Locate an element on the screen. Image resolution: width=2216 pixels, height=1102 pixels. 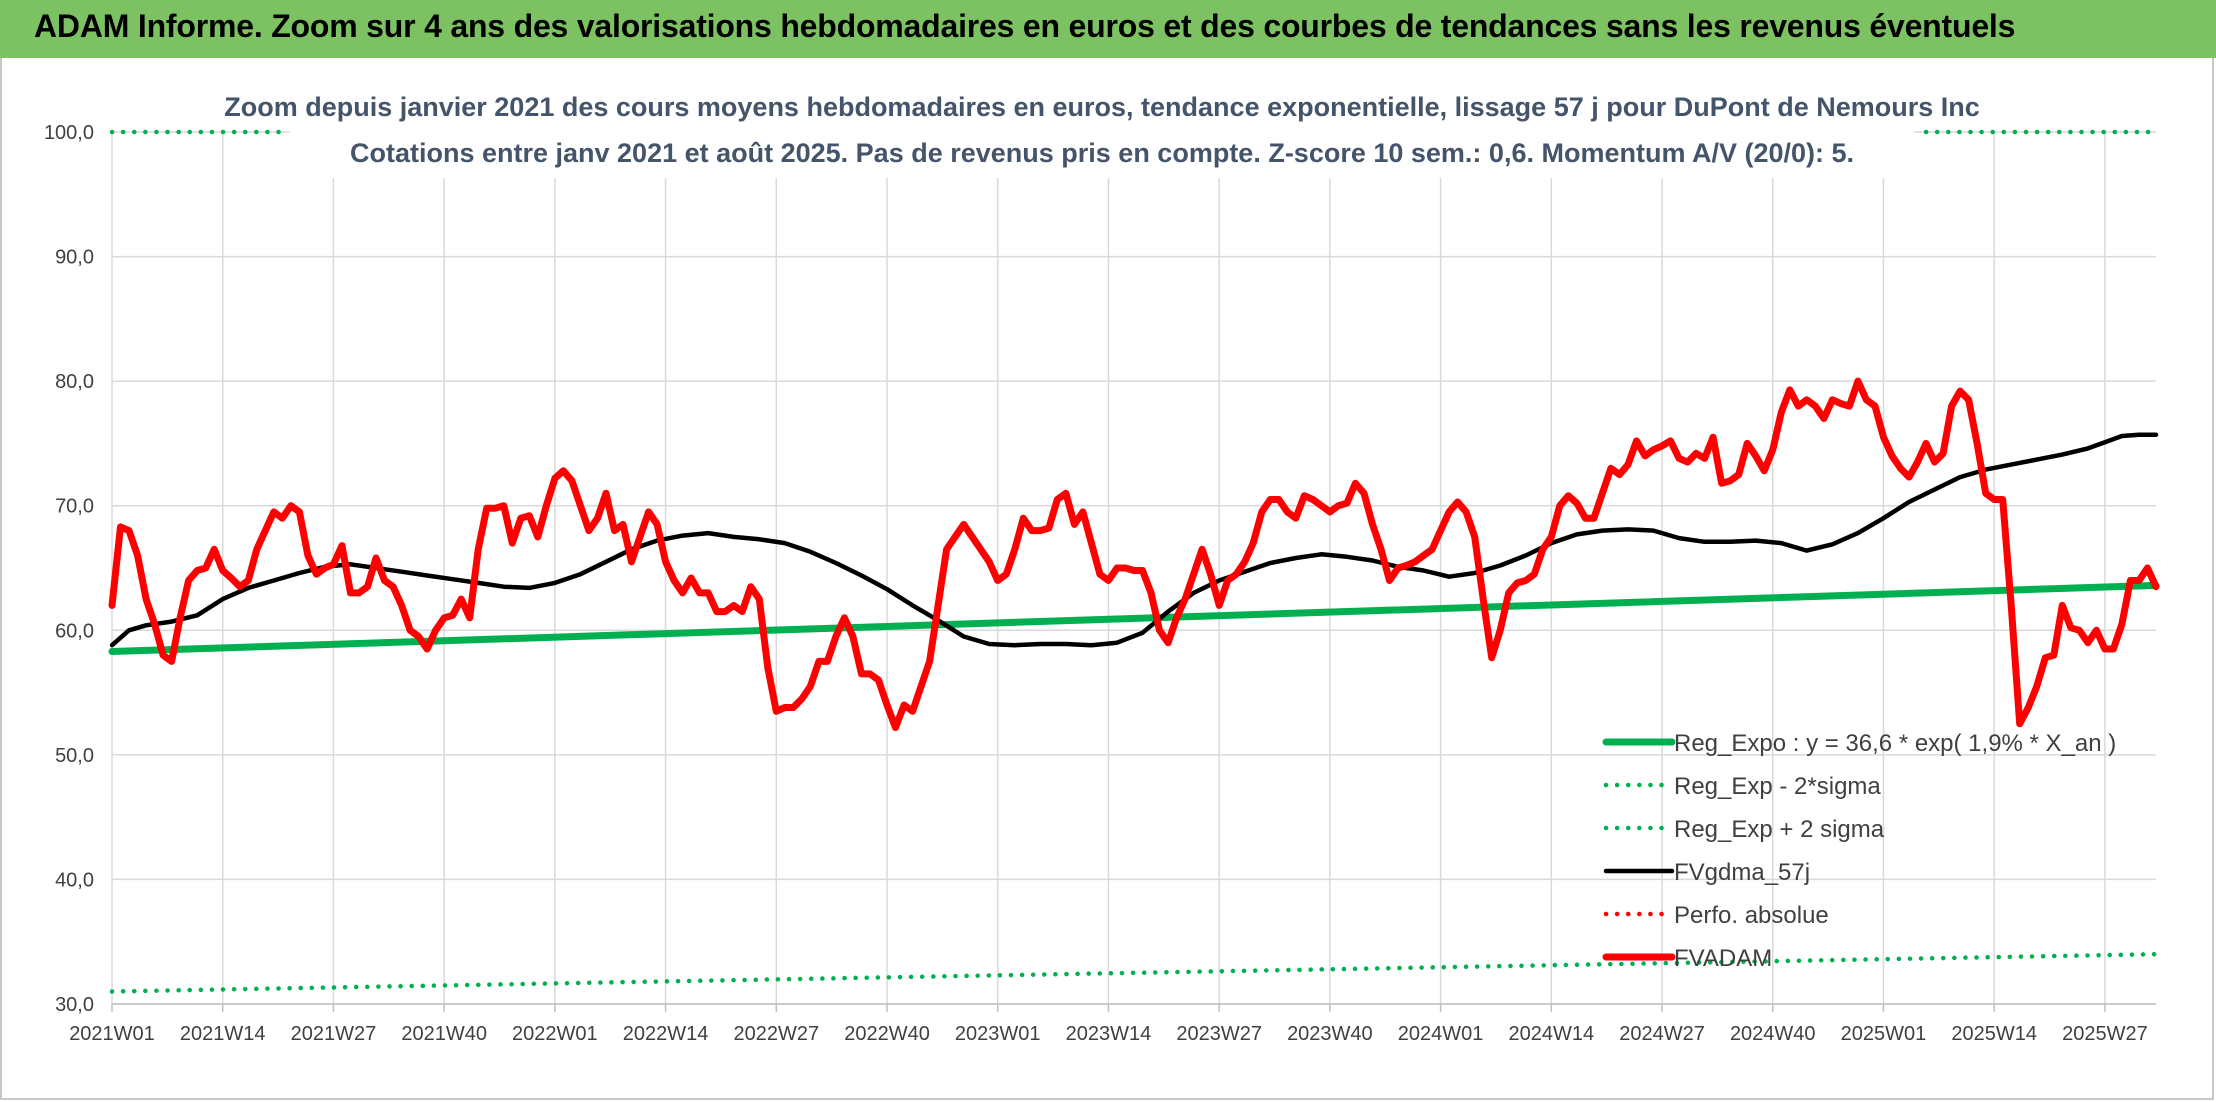
x-tick-label: 2024W14 is located at coordinates (1552, 1034).